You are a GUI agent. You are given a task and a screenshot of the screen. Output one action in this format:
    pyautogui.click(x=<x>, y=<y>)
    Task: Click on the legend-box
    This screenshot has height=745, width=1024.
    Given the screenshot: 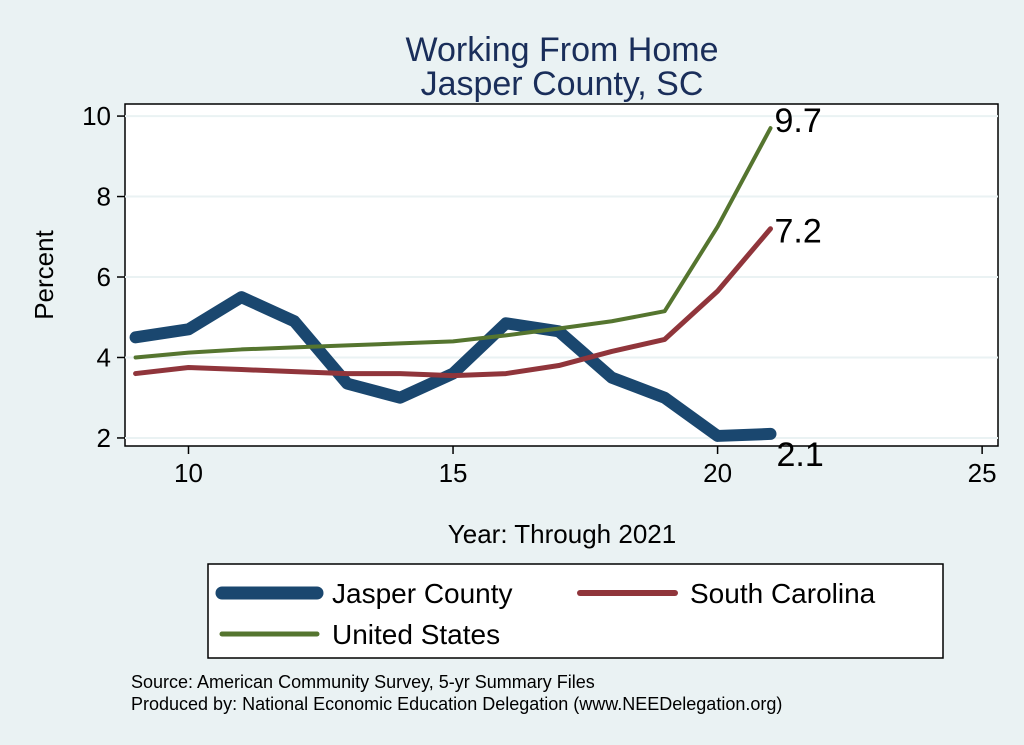 What is the action you would take?
    pyautogui.click(x=575, y=611)
    